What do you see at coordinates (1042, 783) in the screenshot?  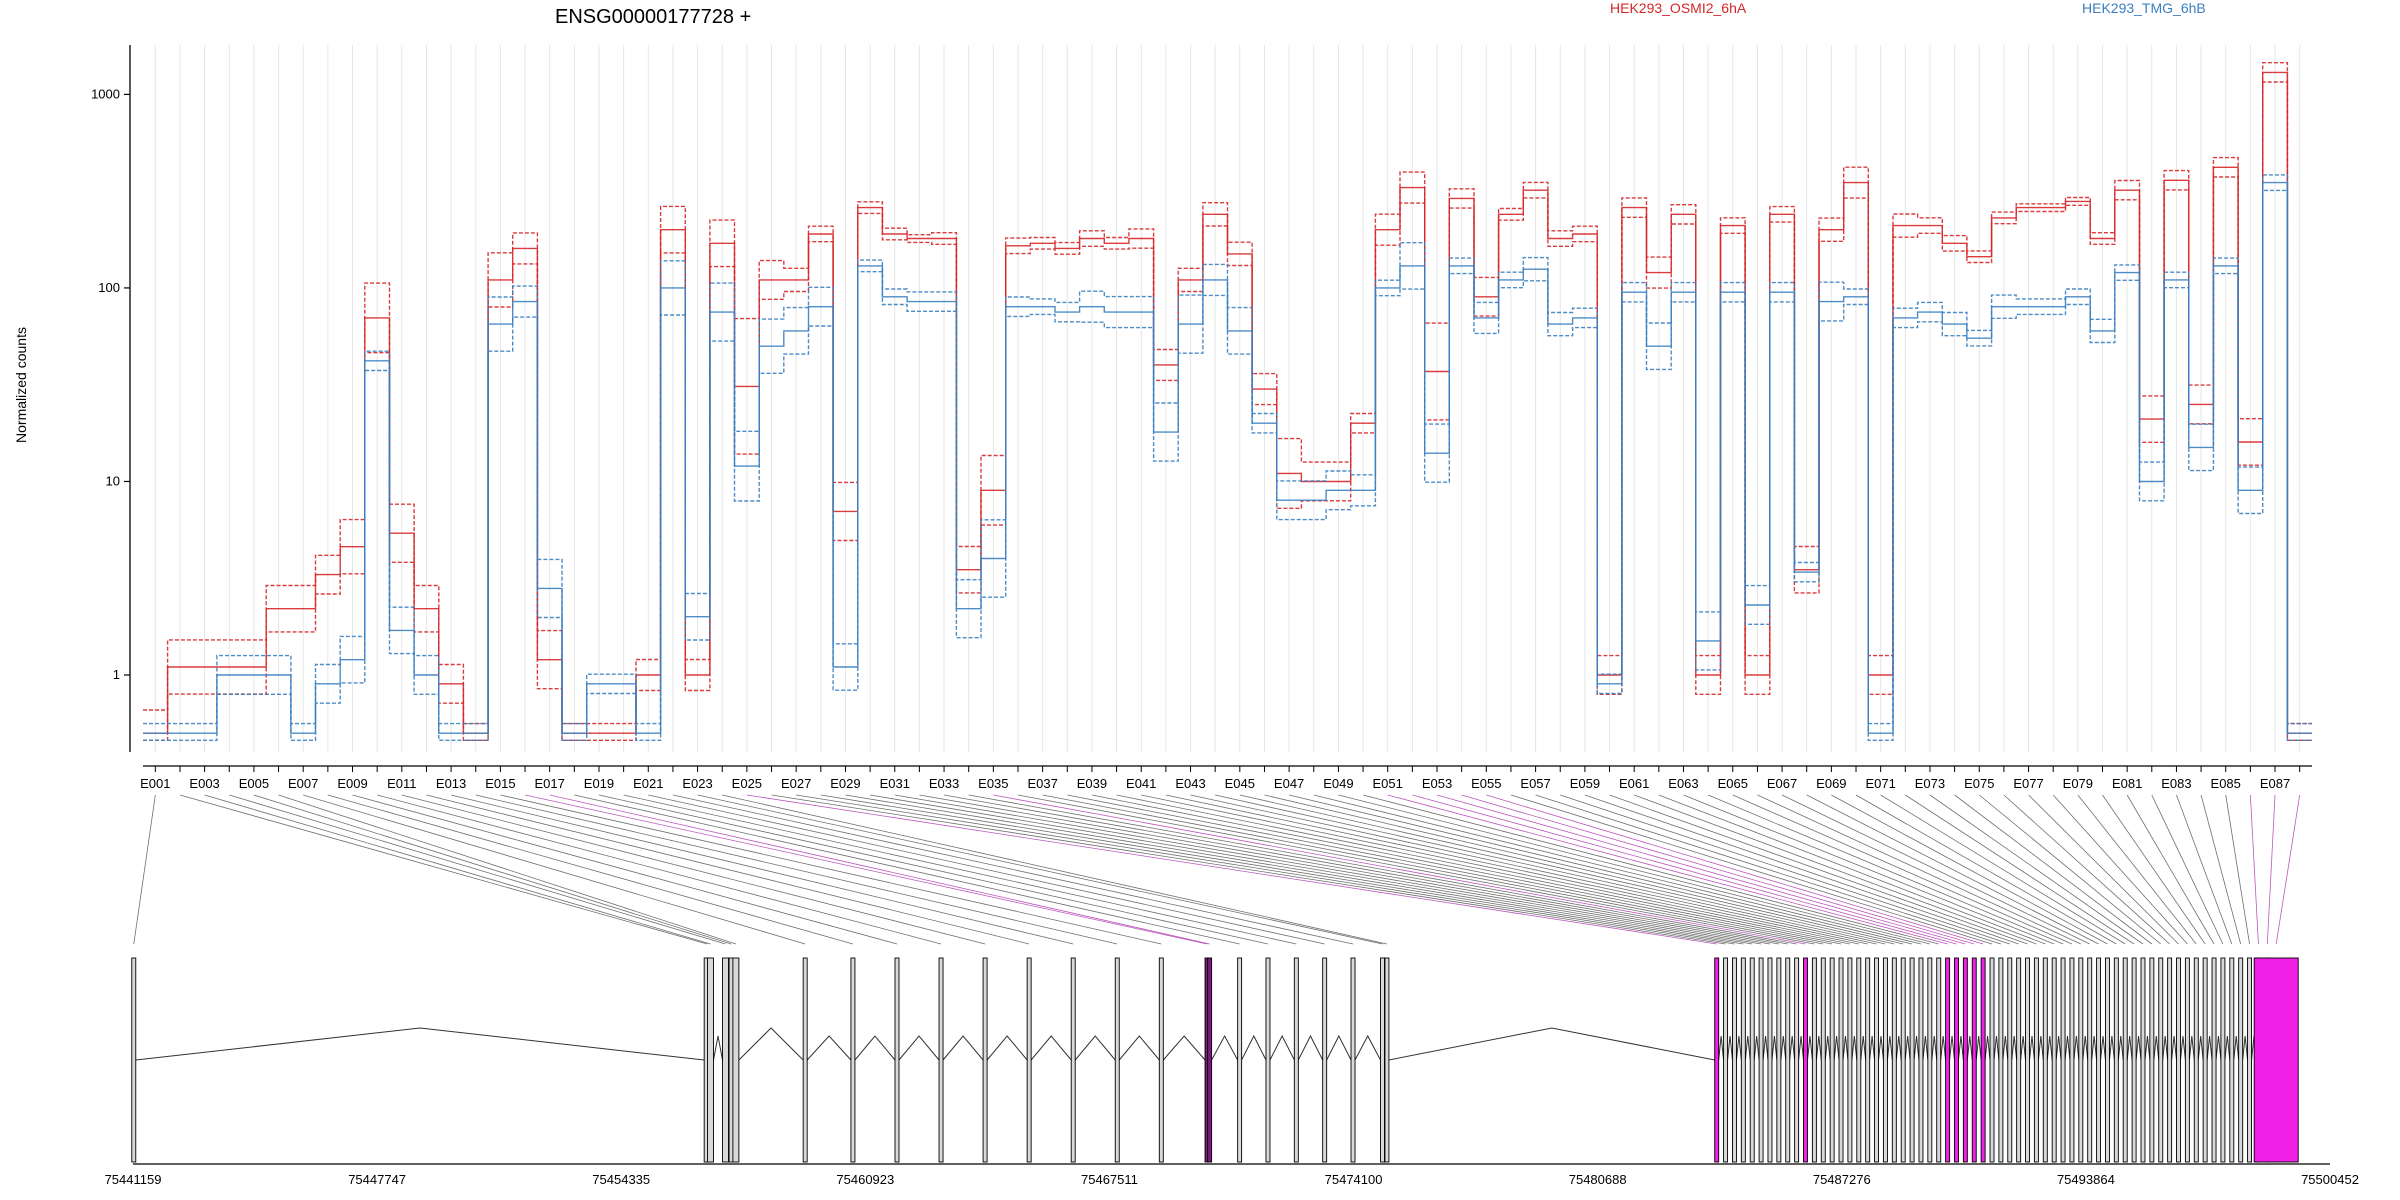 I see `exon-tick-label: E037` at bounding box center [1042, 783].